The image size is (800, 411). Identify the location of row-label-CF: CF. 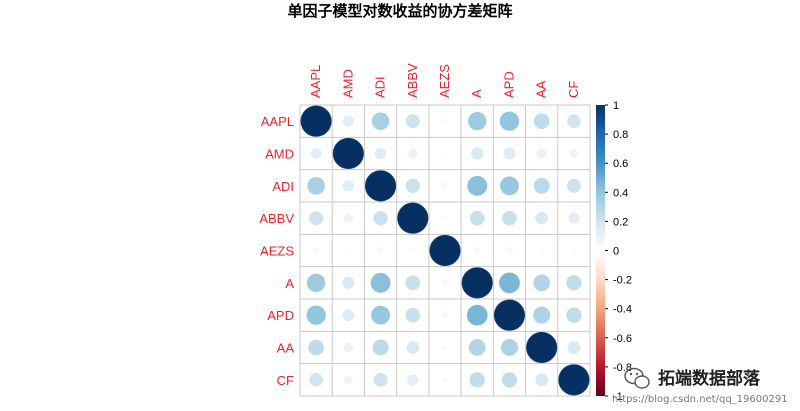
(285, 380).